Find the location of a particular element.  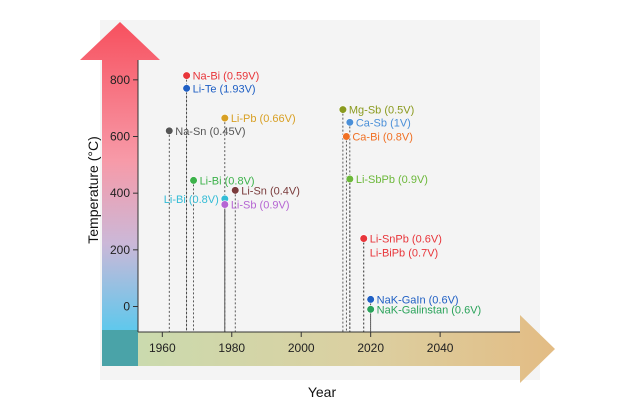

x-ticks: 1960 1980 2000 2020 2040 is located at coordinates (301, 343).